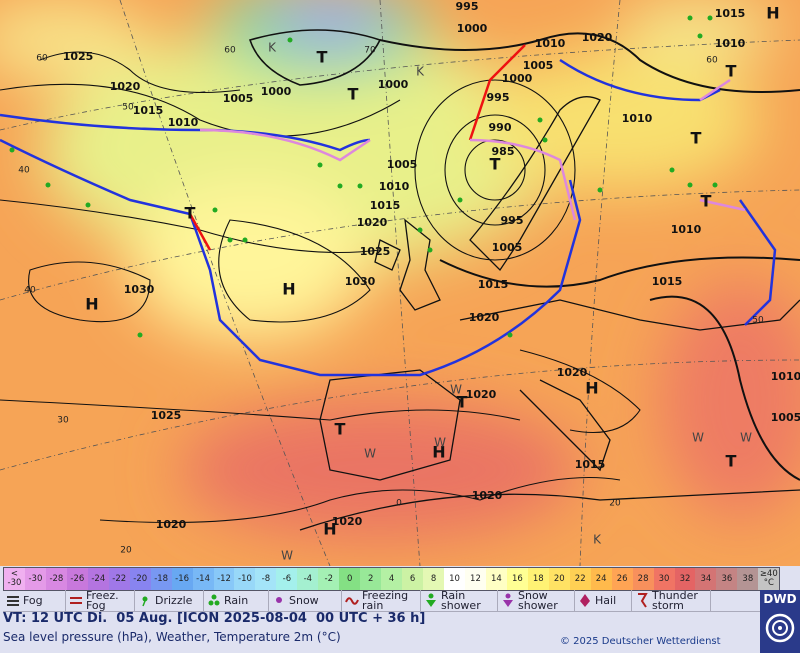  What do you see at coordinates (664, 579) in the screenshot?
I see `scale-cell: 30` at bounding box center [664, 579].